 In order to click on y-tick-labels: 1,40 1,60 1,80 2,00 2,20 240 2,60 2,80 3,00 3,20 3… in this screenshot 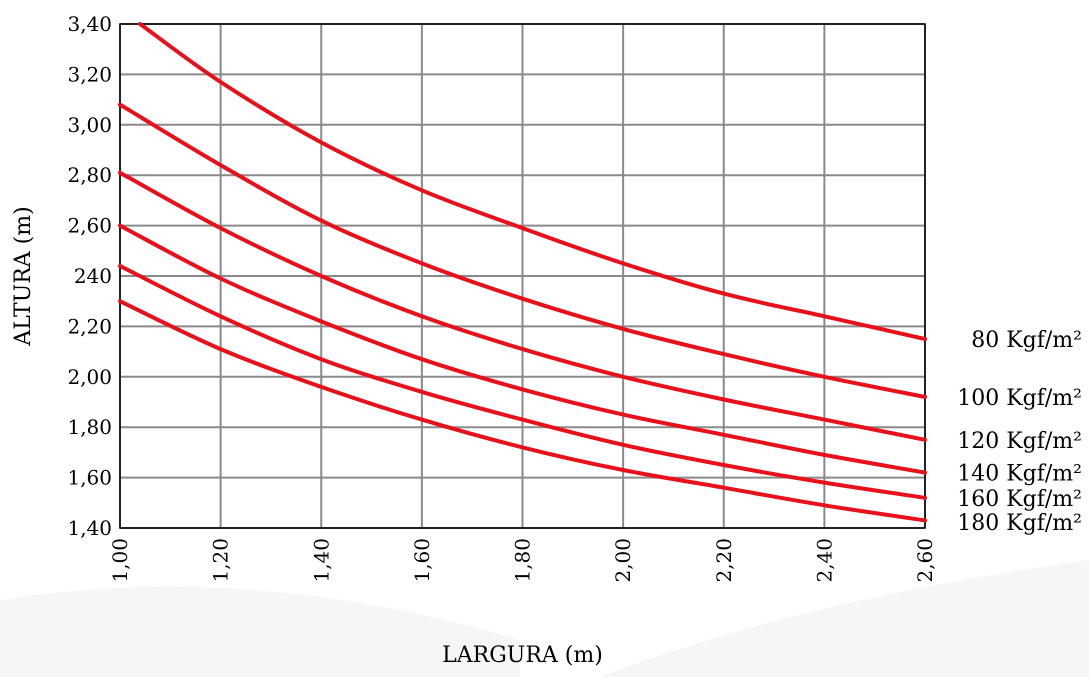, I will do `click(89, 276)`.